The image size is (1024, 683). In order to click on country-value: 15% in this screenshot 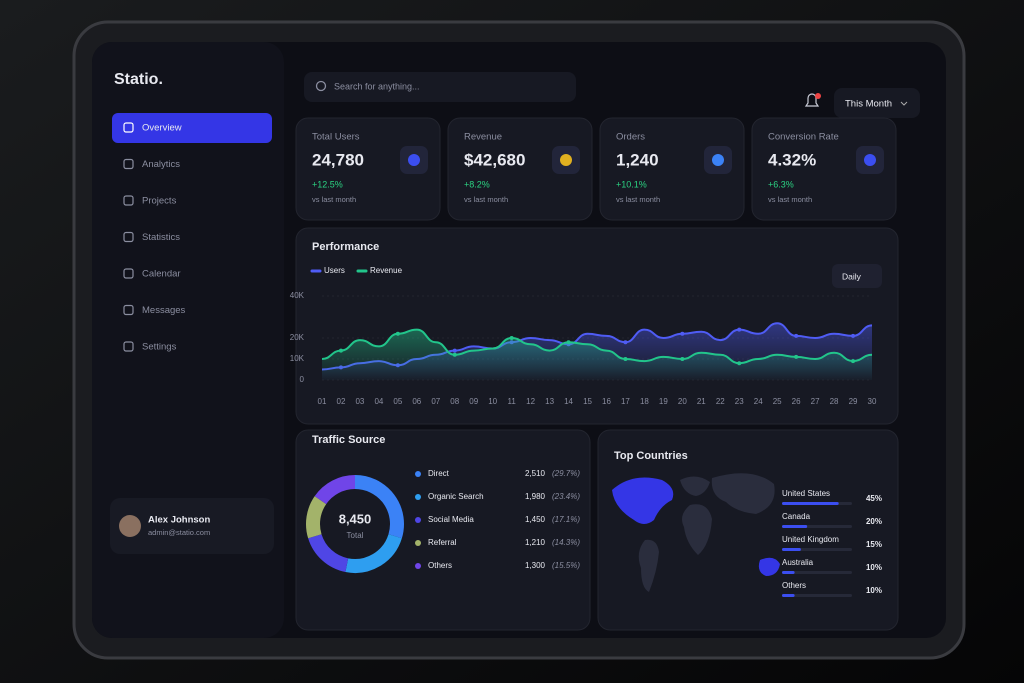, I will do `click(874, 544)`.